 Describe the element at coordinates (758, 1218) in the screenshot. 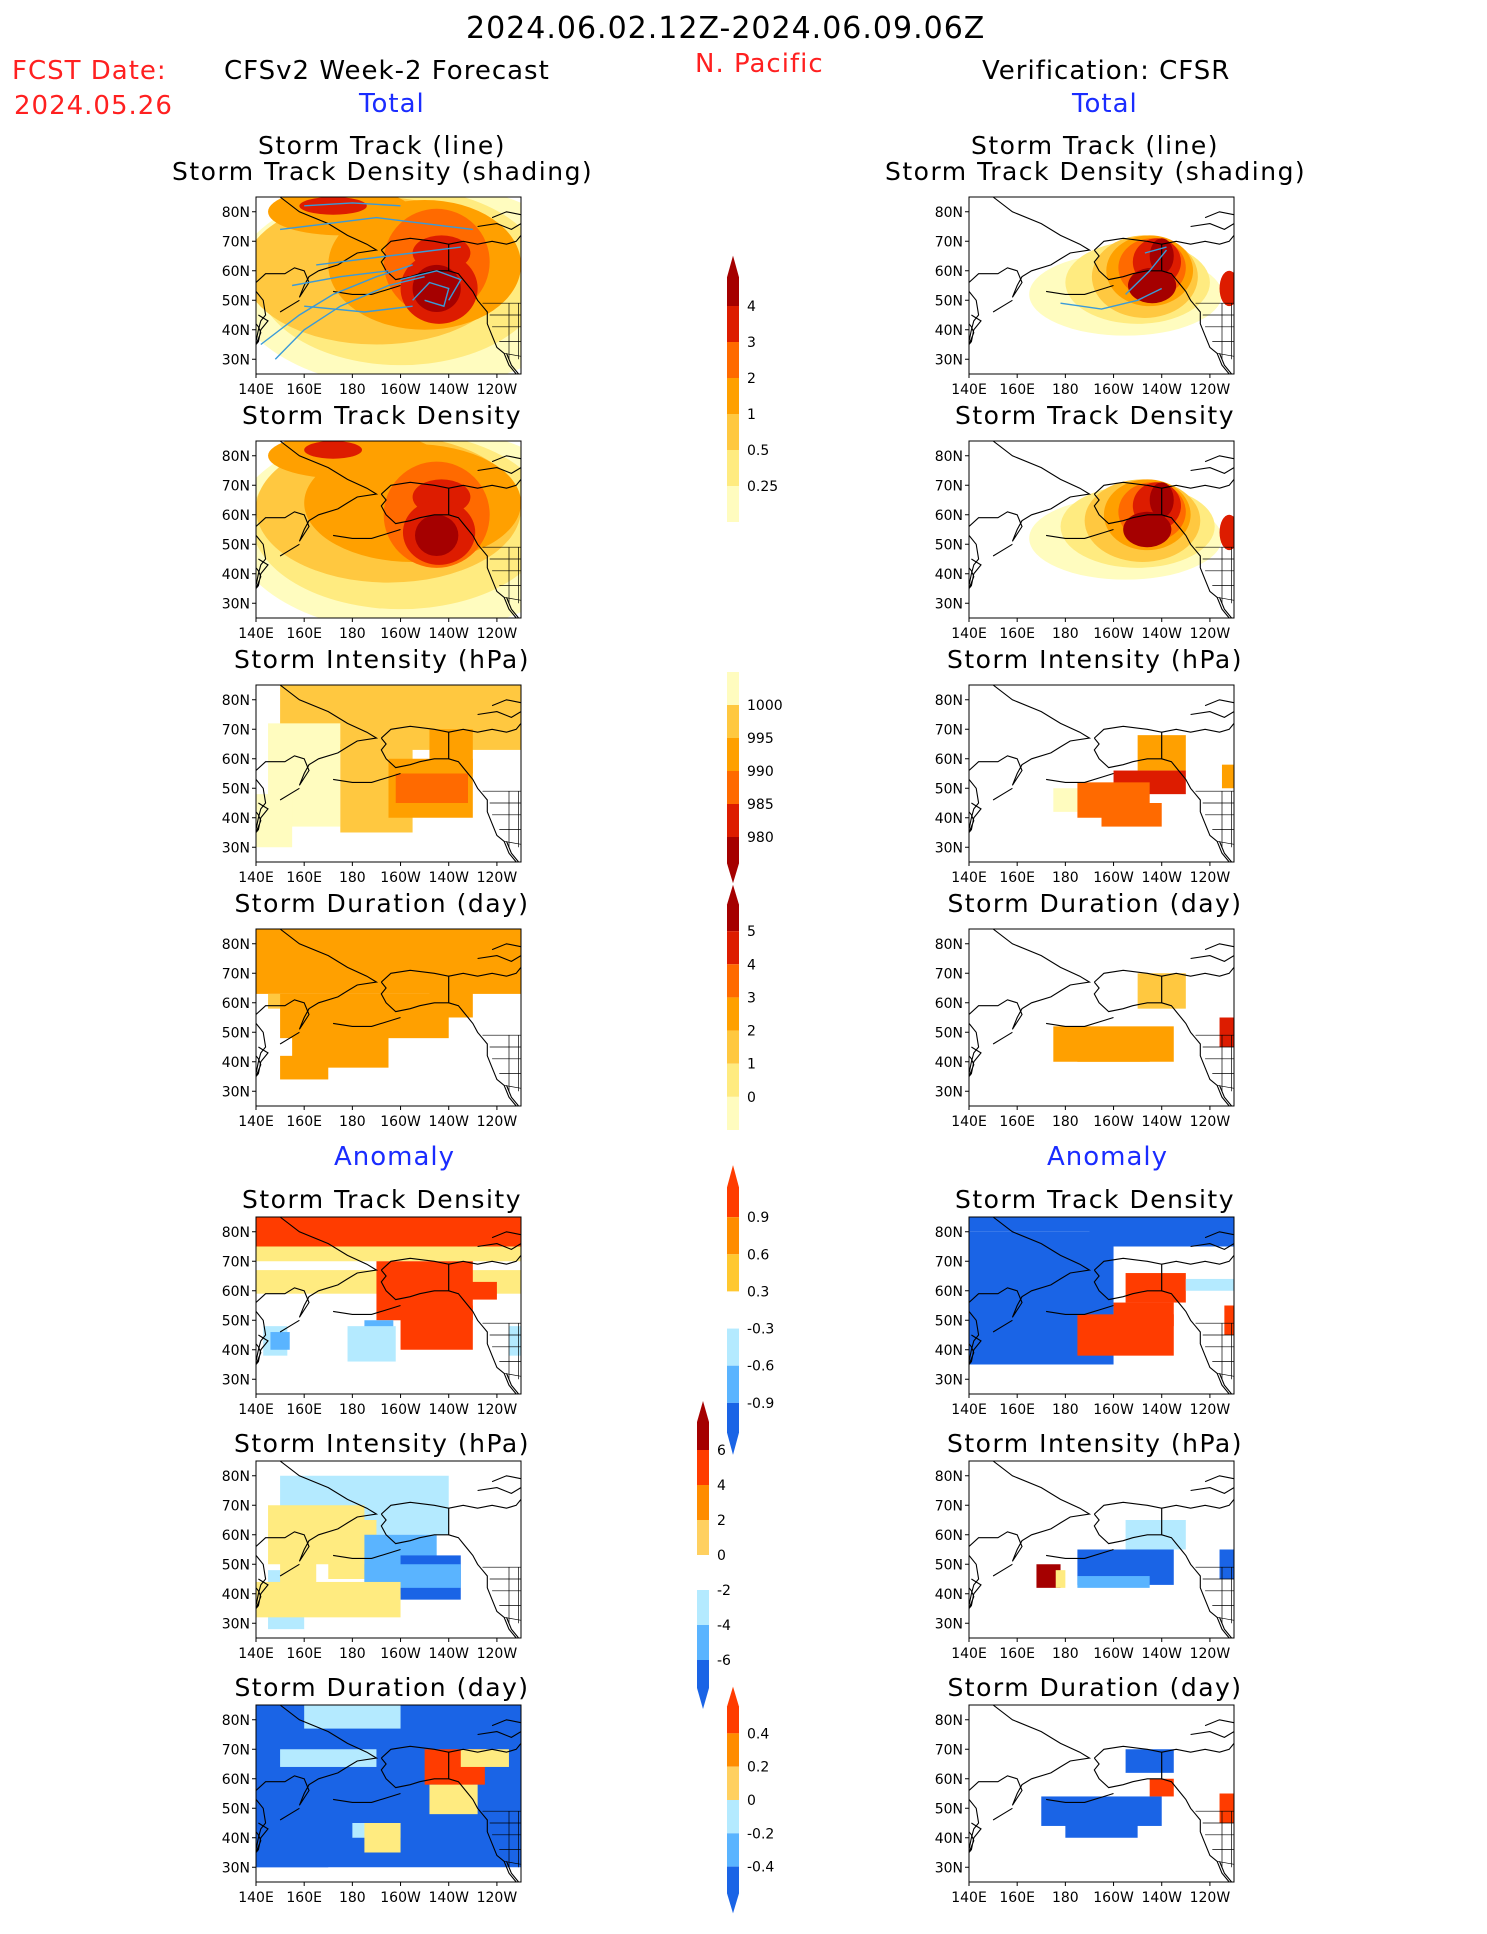

I see `colorbar-label: 0.9` at that location.